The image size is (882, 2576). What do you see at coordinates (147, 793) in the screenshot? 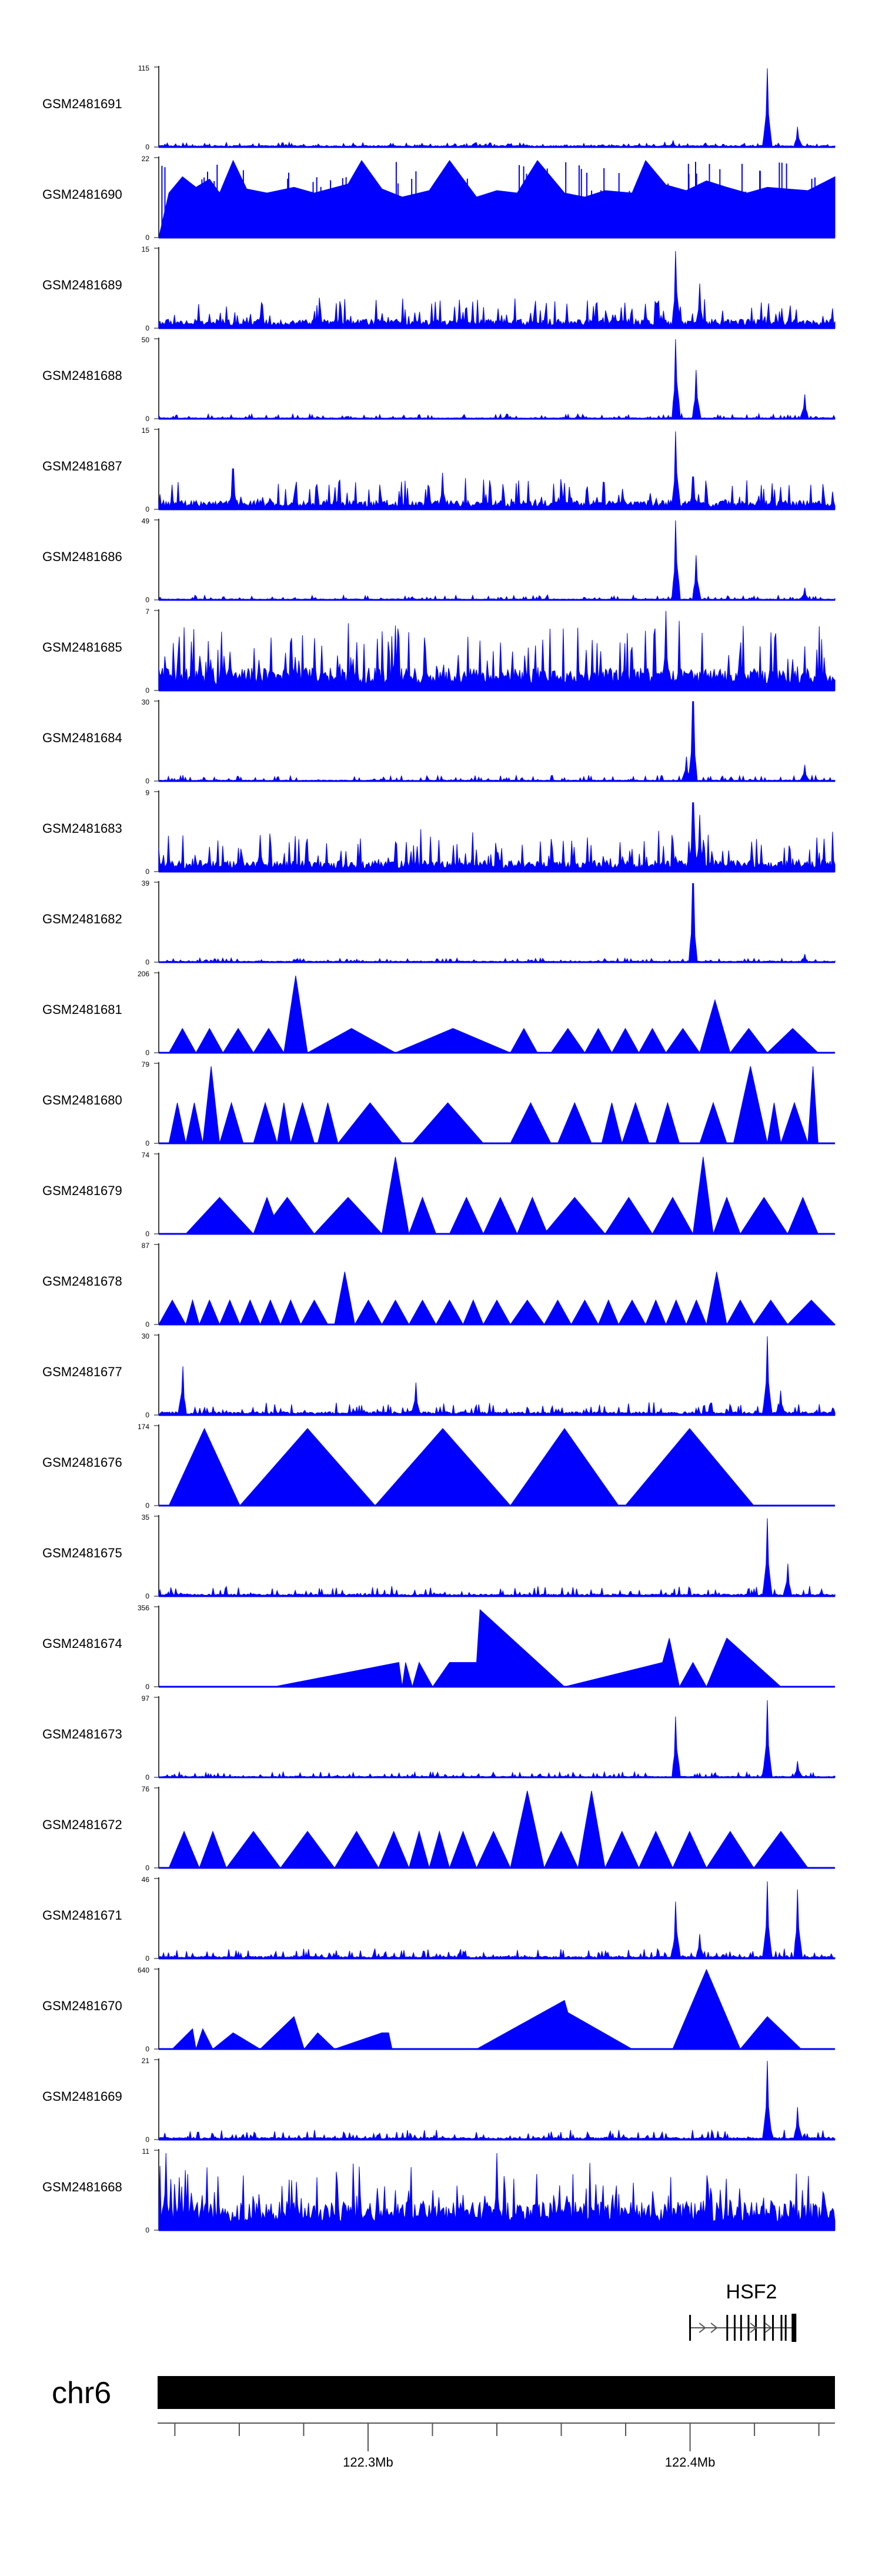
I see `ymax-tick-label: 9` at bounding box center [147, 793].